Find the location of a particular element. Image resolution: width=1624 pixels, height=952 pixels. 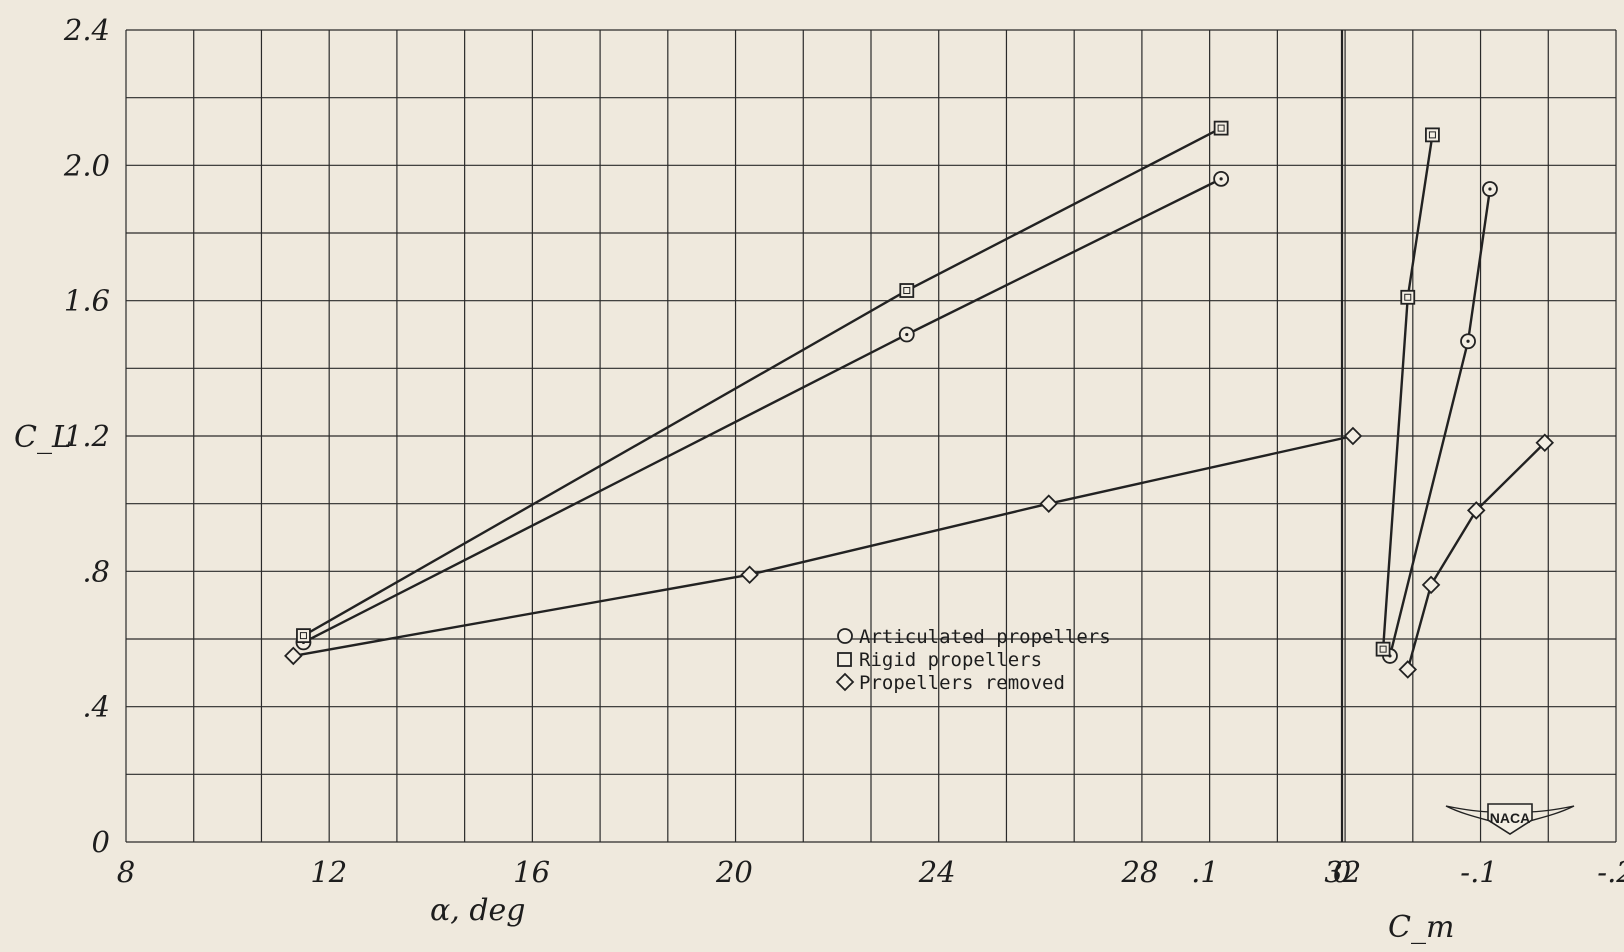

y-tick-label: .4 is located at coordinates (96, 707).